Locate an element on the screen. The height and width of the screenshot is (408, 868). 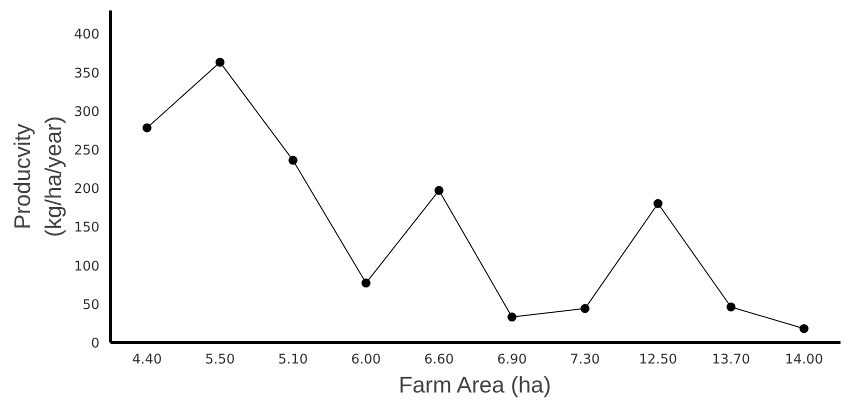
x-tick-label: 6.00 is located at coordinates (366, 360).